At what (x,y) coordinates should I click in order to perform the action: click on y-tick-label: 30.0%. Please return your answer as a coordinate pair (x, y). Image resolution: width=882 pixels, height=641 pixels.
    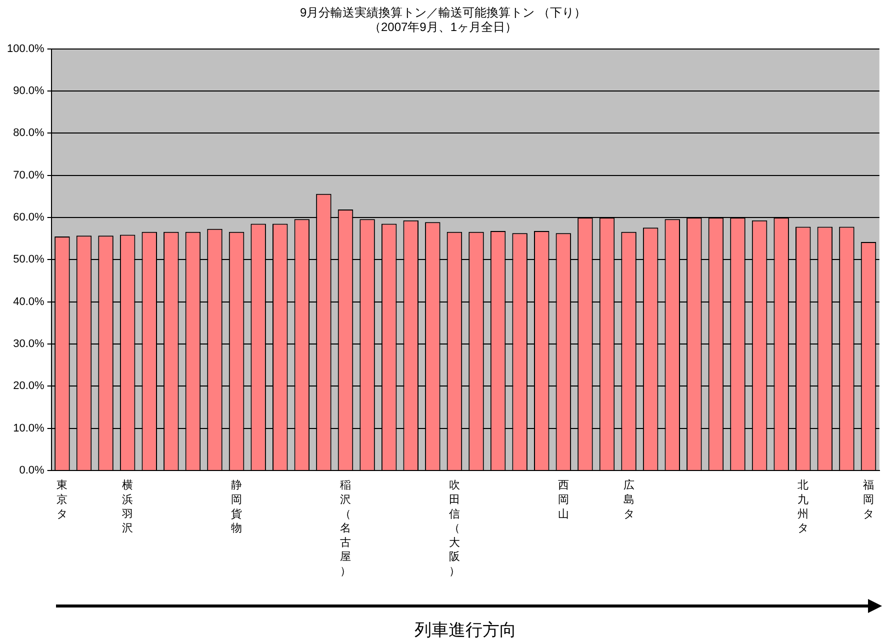
    Looking at the image, I should click on (29, 344).